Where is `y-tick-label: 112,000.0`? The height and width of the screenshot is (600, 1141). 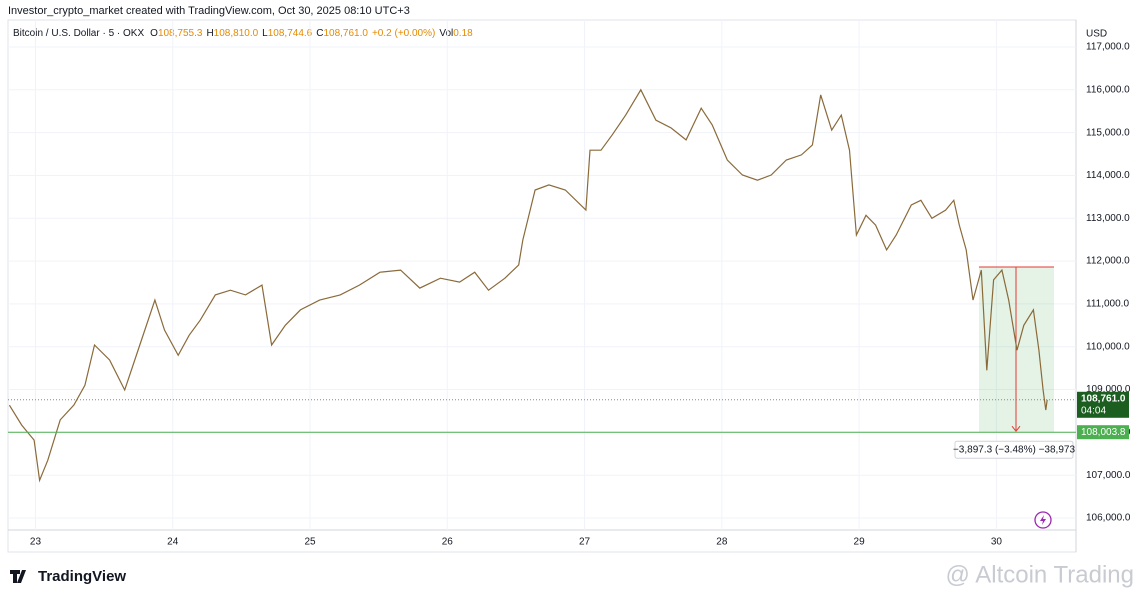
y-tick-label: 112,000.0 is located at coordinates (1108, 261).